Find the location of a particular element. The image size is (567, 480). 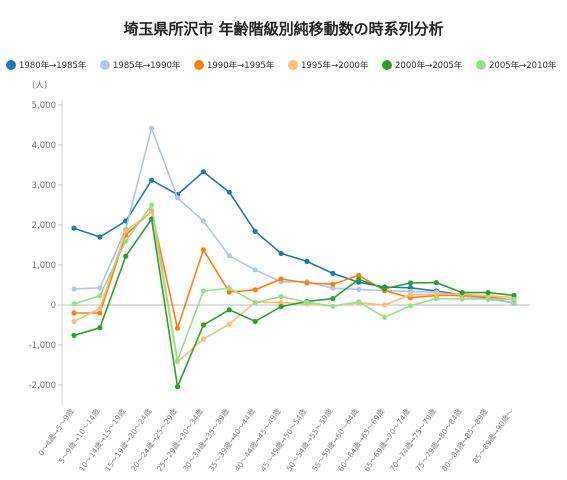

x-tick-label: 80～84歳→85～89歳 is located at coordinates (464, 439).